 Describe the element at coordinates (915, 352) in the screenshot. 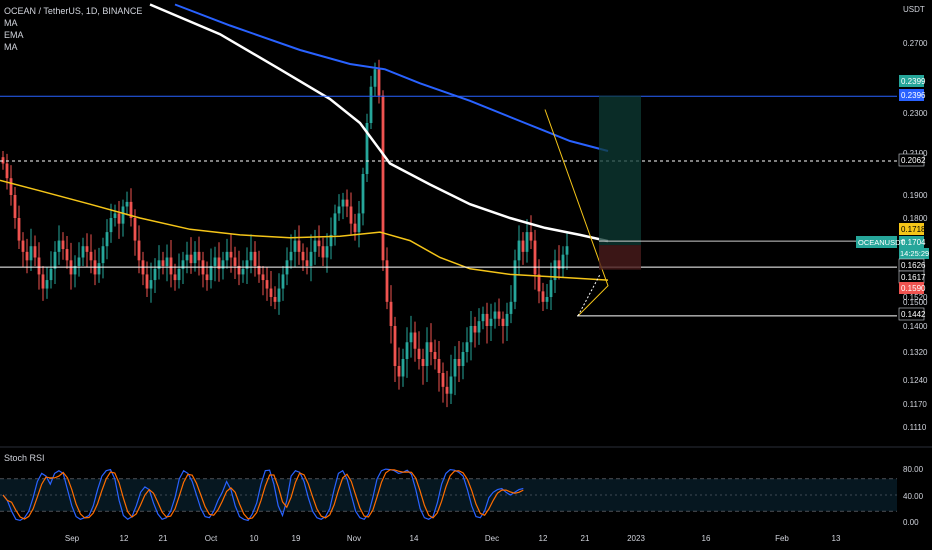

I see `y-tick-label: 0.1320` at that location.